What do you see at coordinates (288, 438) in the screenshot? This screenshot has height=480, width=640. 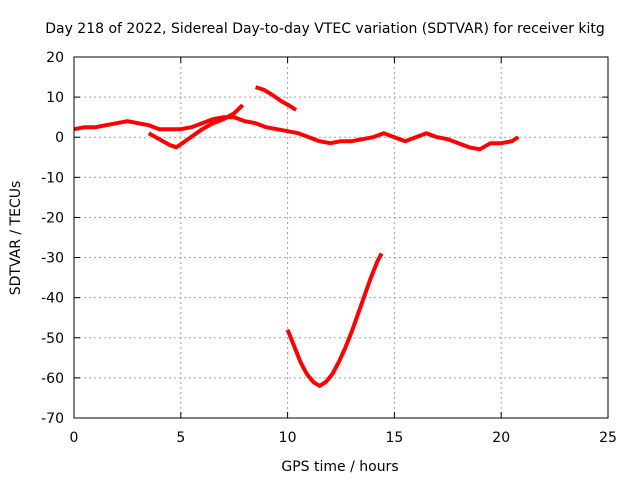 I see `x-tick-label: 10` at bounding box center [288, 438].